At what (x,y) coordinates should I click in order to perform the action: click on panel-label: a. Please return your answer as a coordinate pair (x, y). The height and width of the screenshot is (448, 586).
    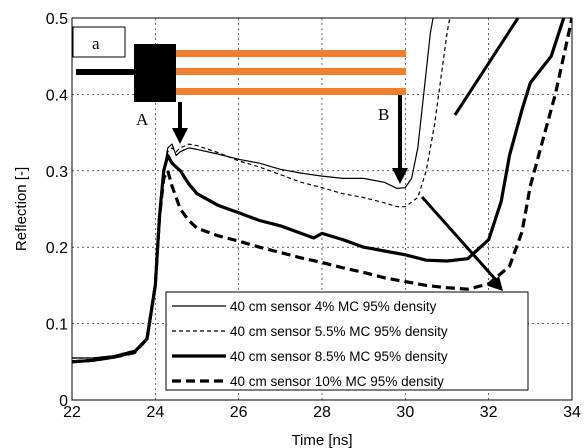
    Looking at the image, I should click on (96, 43).